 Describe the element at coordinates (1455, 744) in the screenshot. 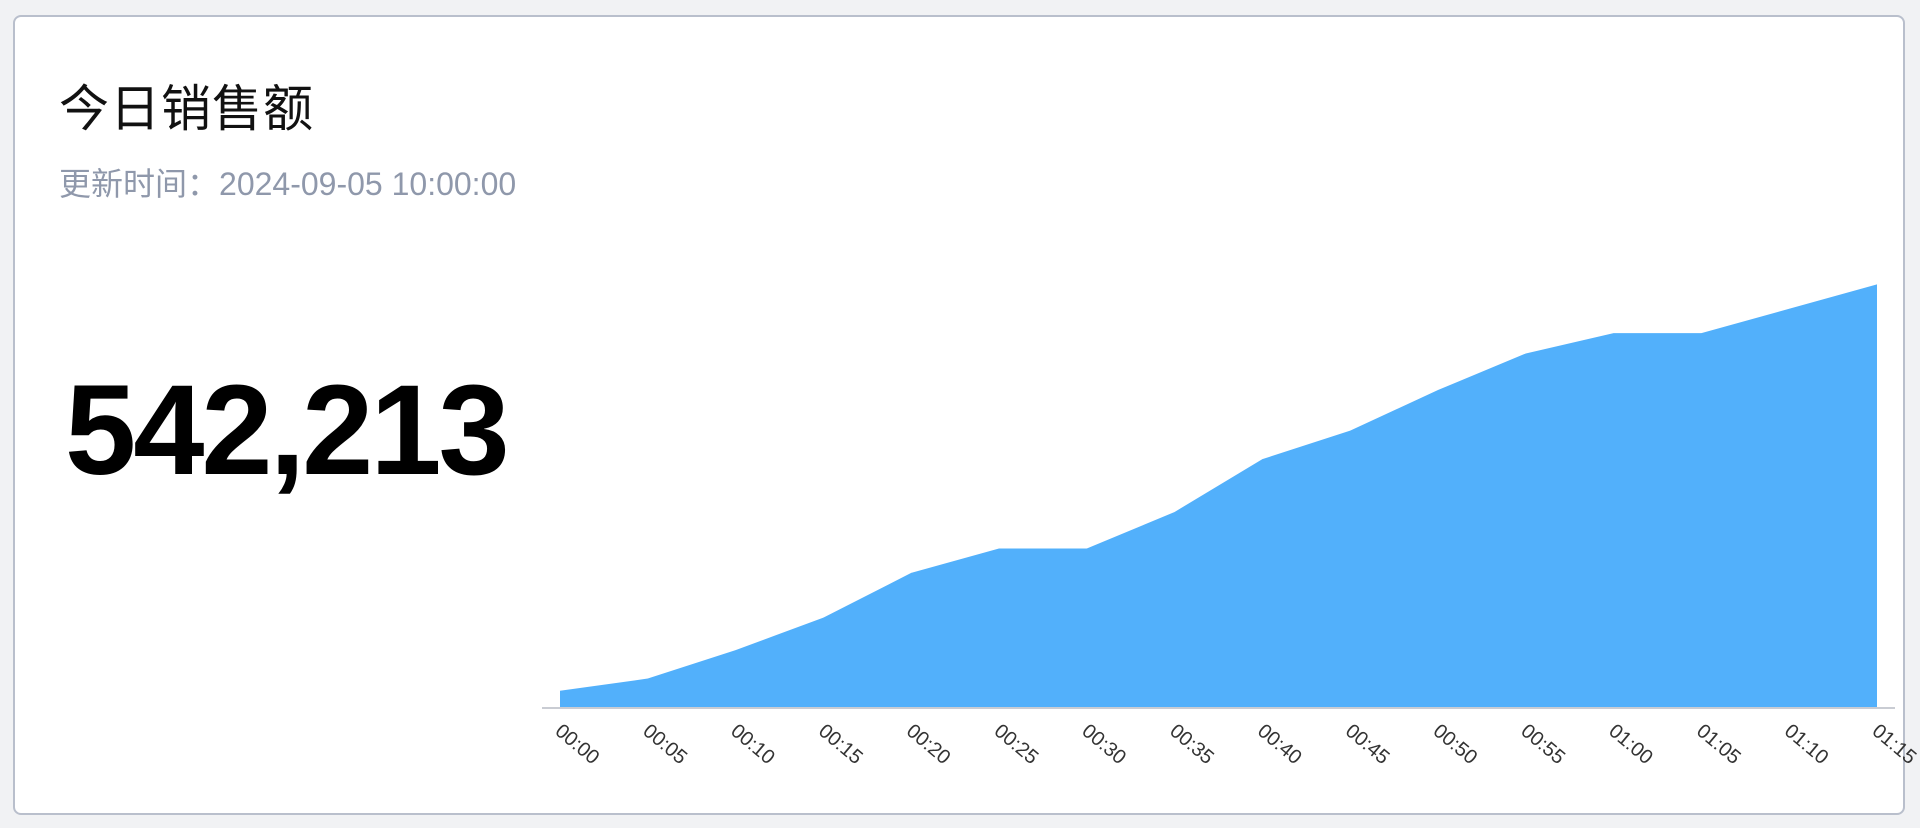

I see `x-tick-label: 00:50` at that location.